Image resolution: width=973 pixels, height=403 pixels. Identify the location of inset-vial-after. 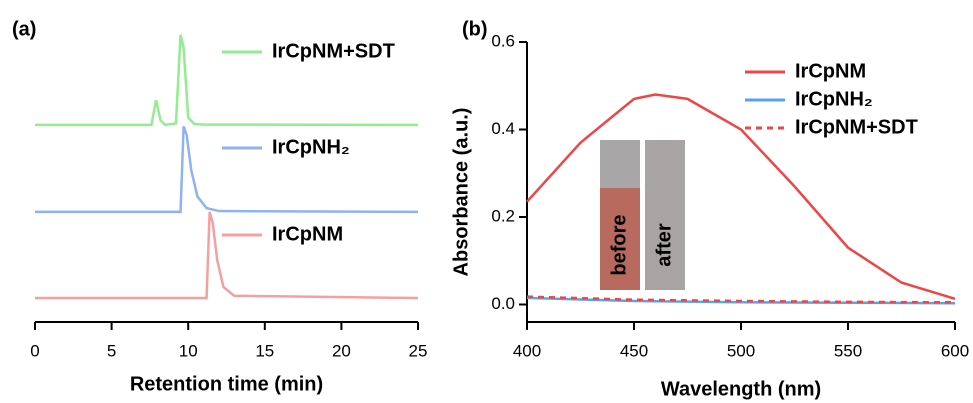
(665, 215).